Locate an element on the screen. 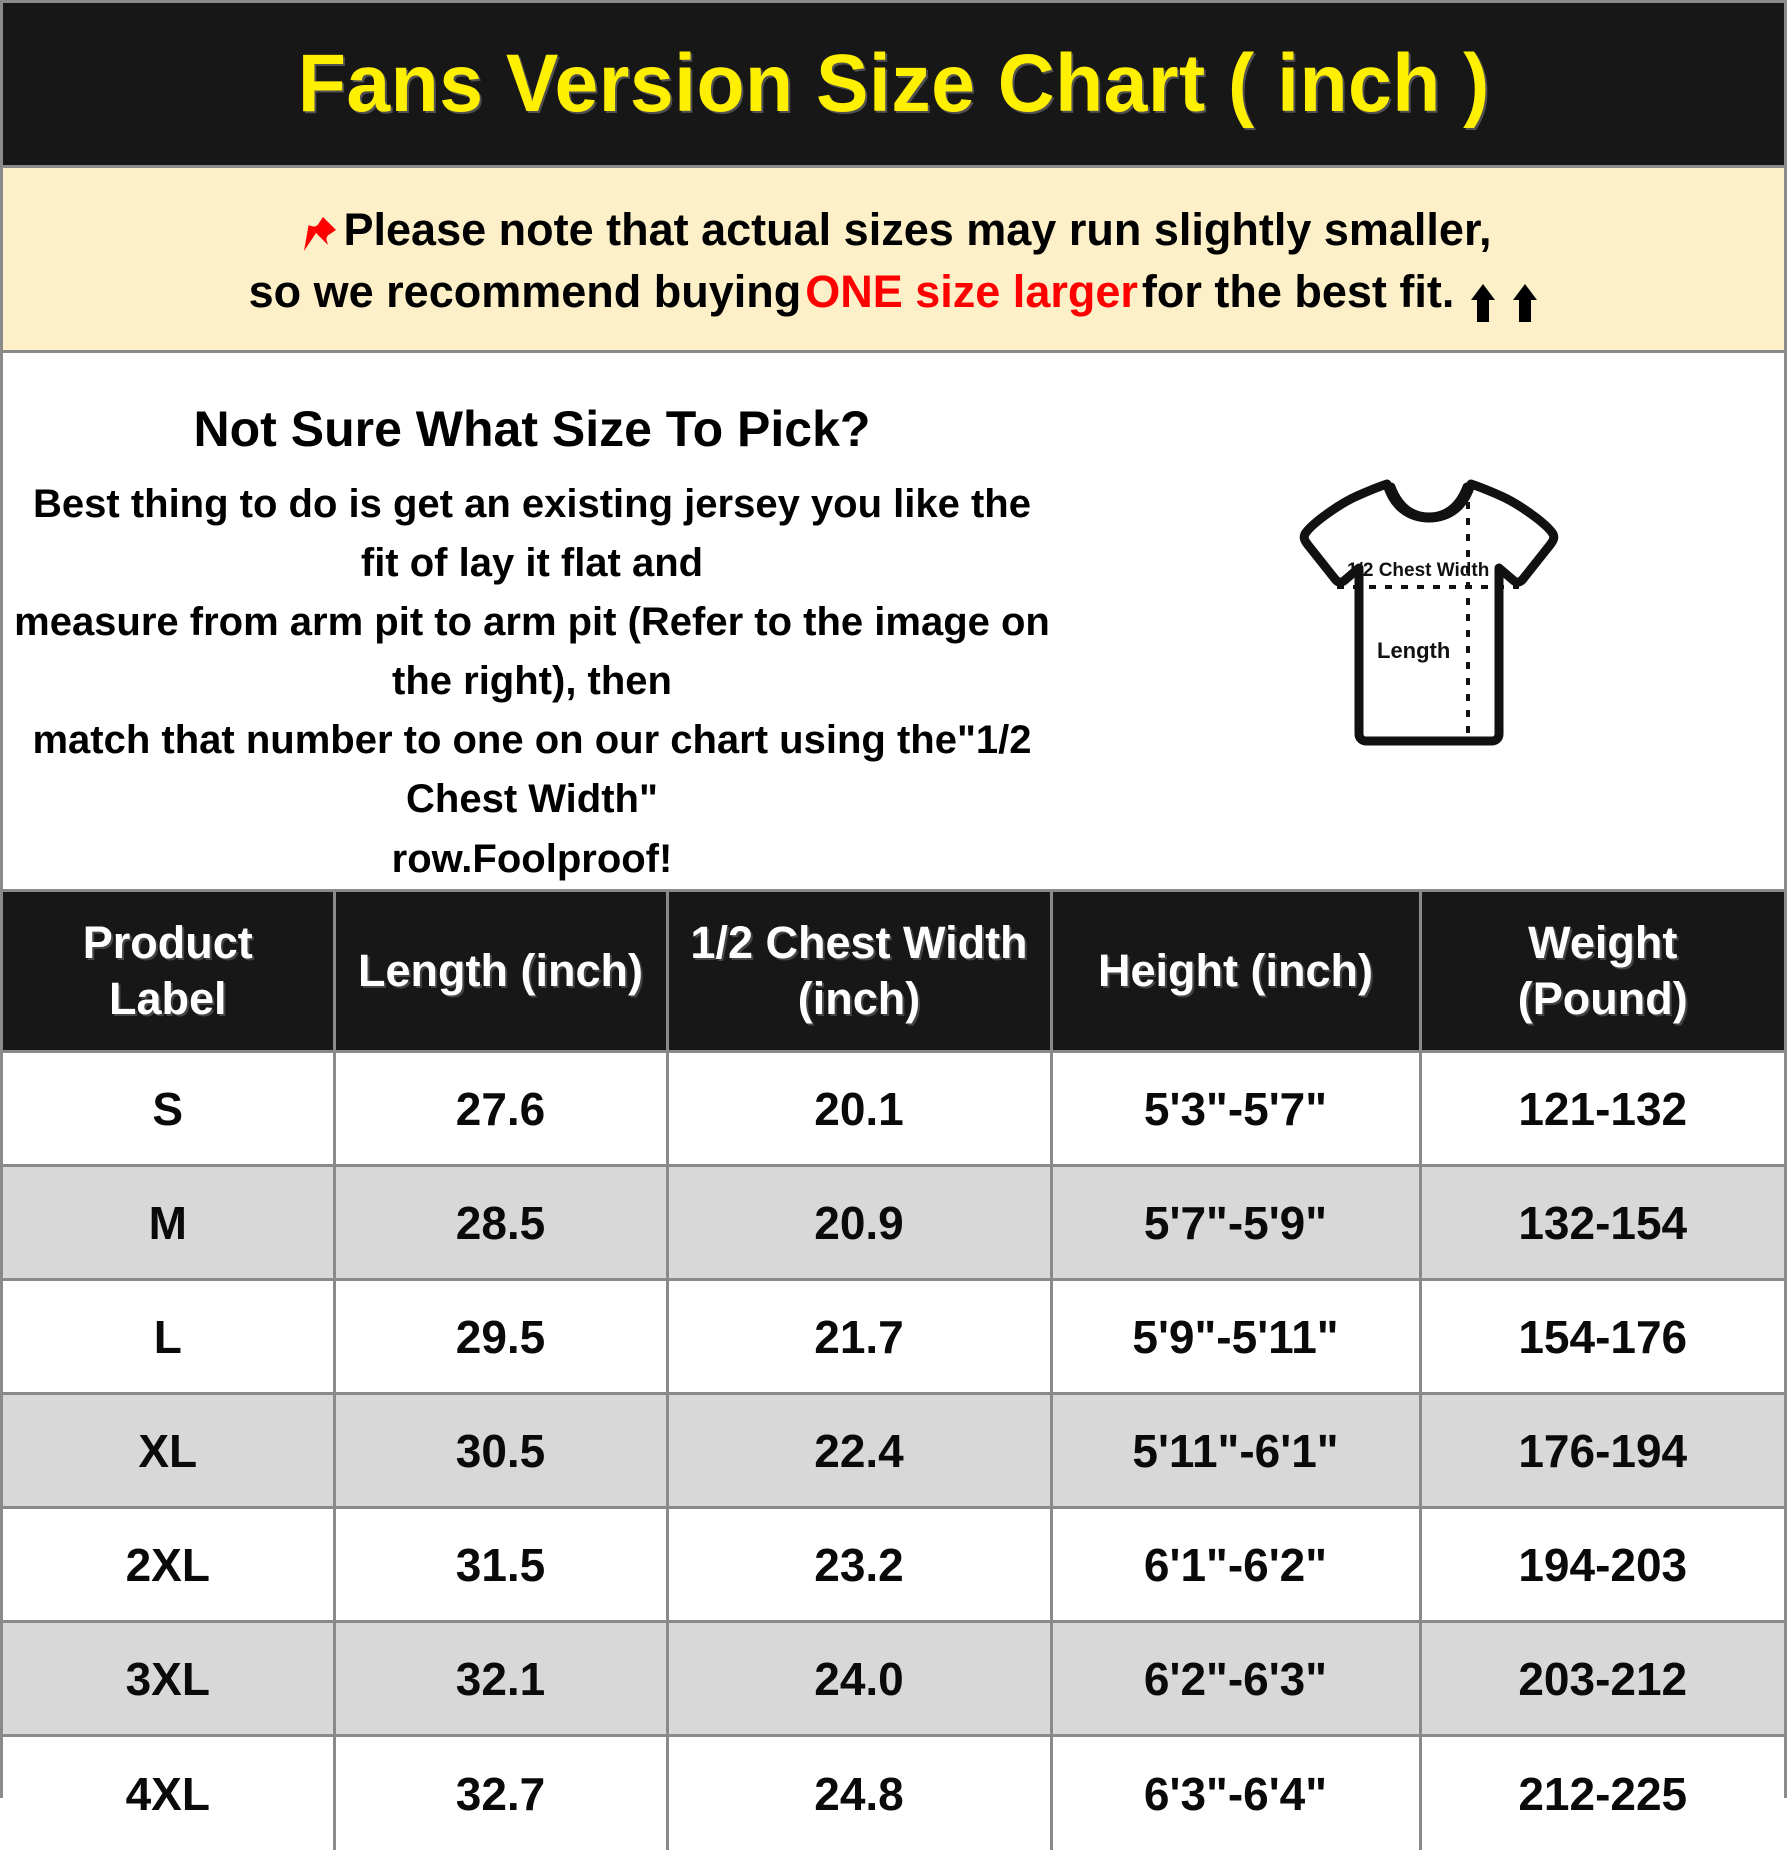 This screenshot has height=1850, width=1787. cell-height: 5'9"-5'11" is located at coordinates (1236, 1337).